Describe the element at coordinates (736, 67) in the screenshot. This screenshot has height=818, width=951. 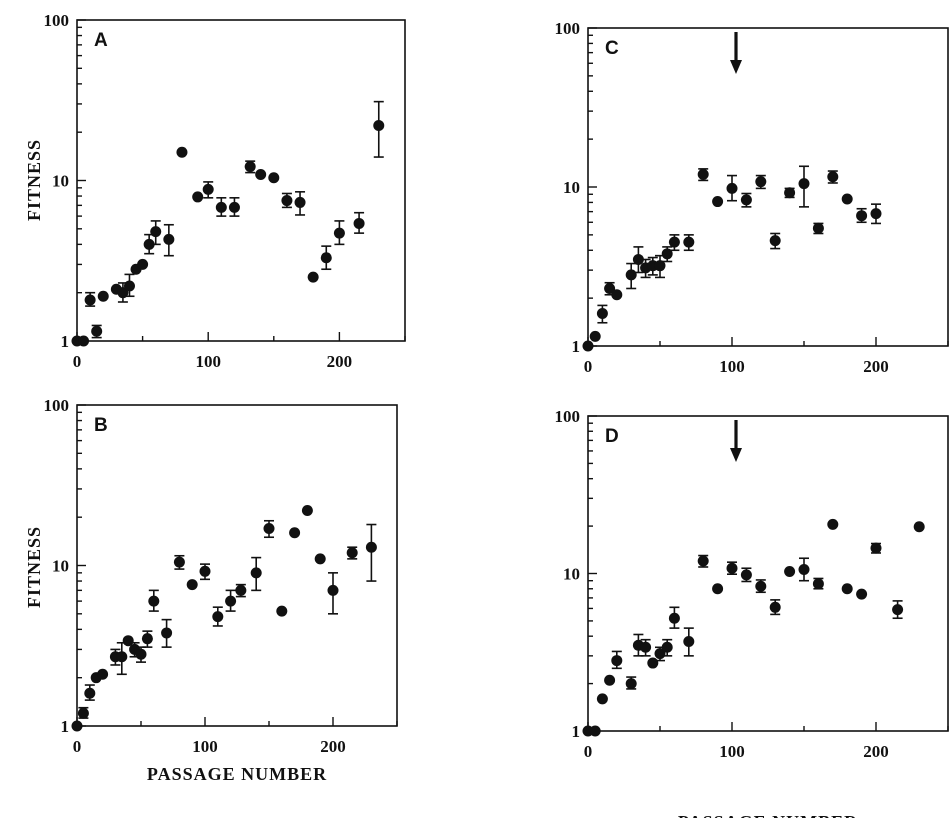
I see `arrow-icon` at that location.